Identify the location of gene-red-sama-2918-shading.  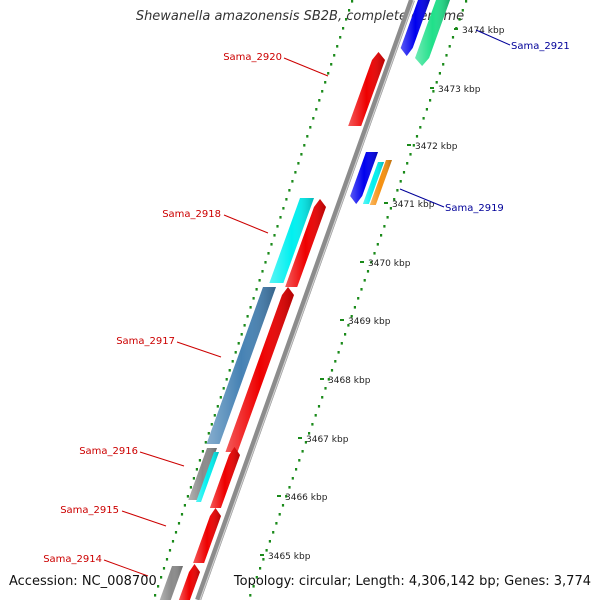
(305, 243).